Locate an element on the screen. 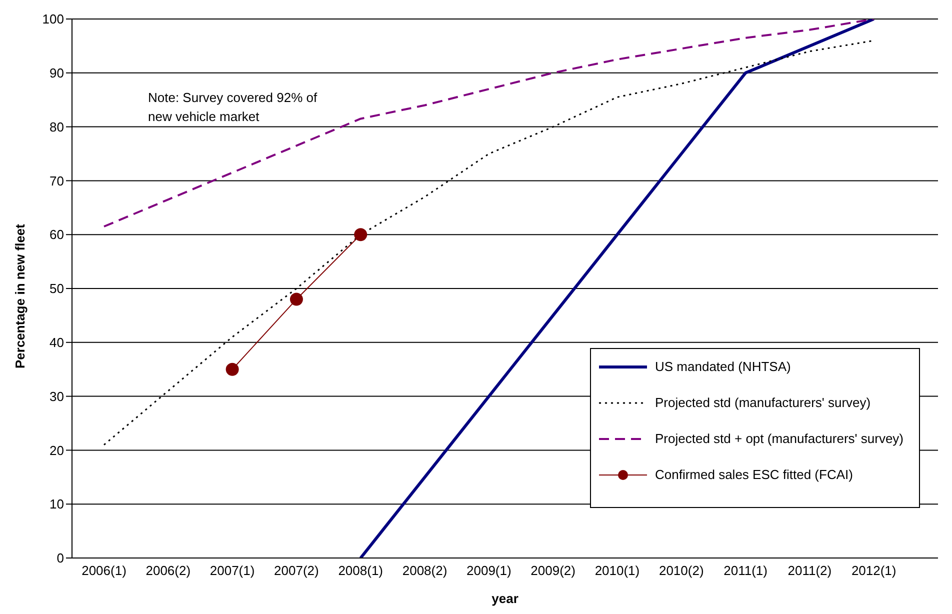  legend-label: Confirmed sales ESC fitted (FCAI) is located at coordinates (754, 474).